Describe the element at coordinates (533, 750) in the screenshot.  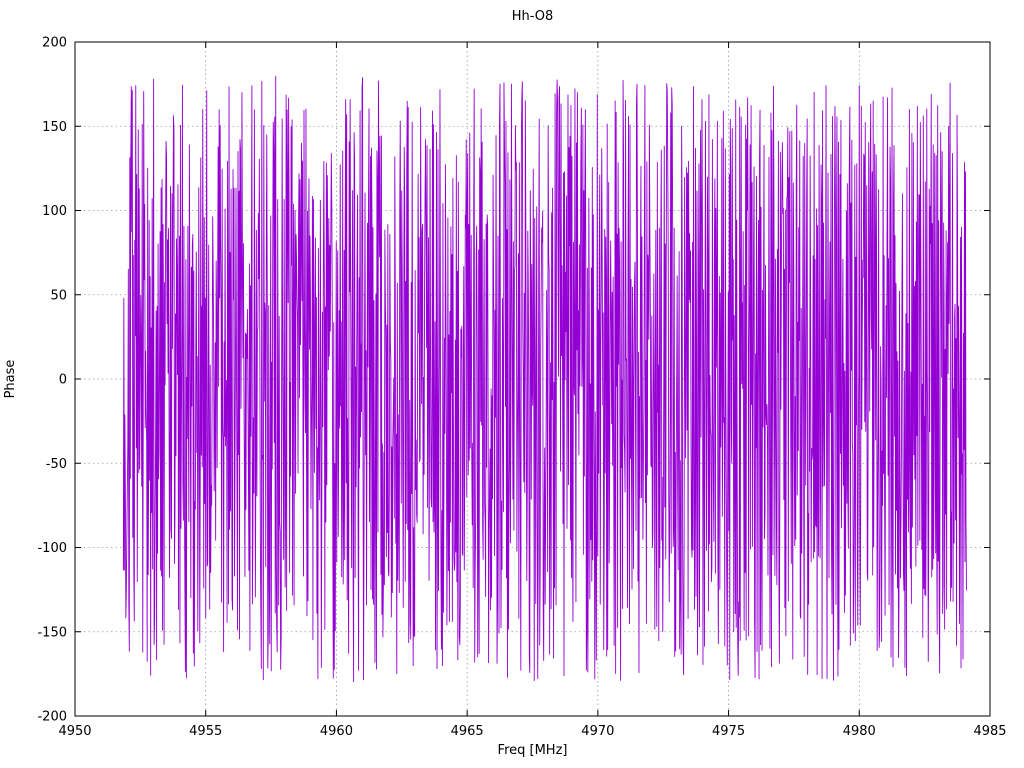
I see `x-axis-label: Freq [MHz]` at that location.